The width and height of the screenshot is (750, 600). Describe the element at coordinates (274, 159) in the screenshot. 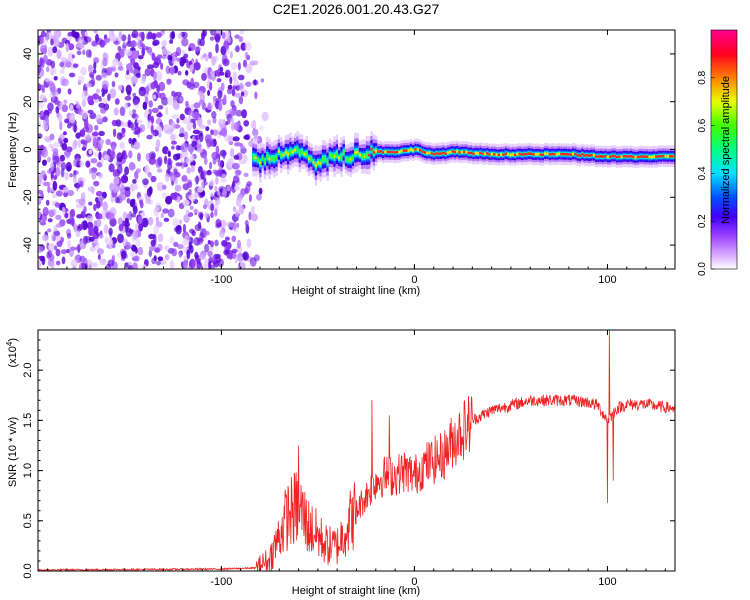

I see `ridge-band` at that location.